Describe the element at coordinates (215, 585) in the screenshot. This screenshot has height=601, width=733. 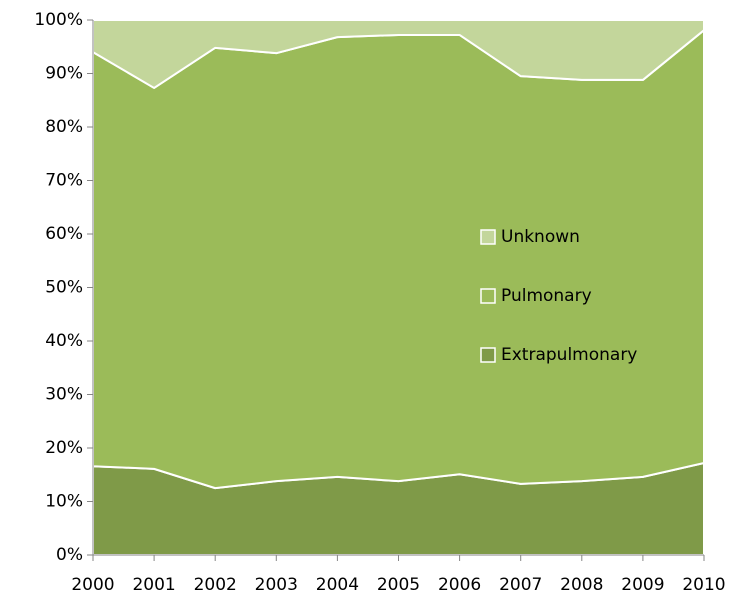
I see `x-tick-label: 2002` at that location.